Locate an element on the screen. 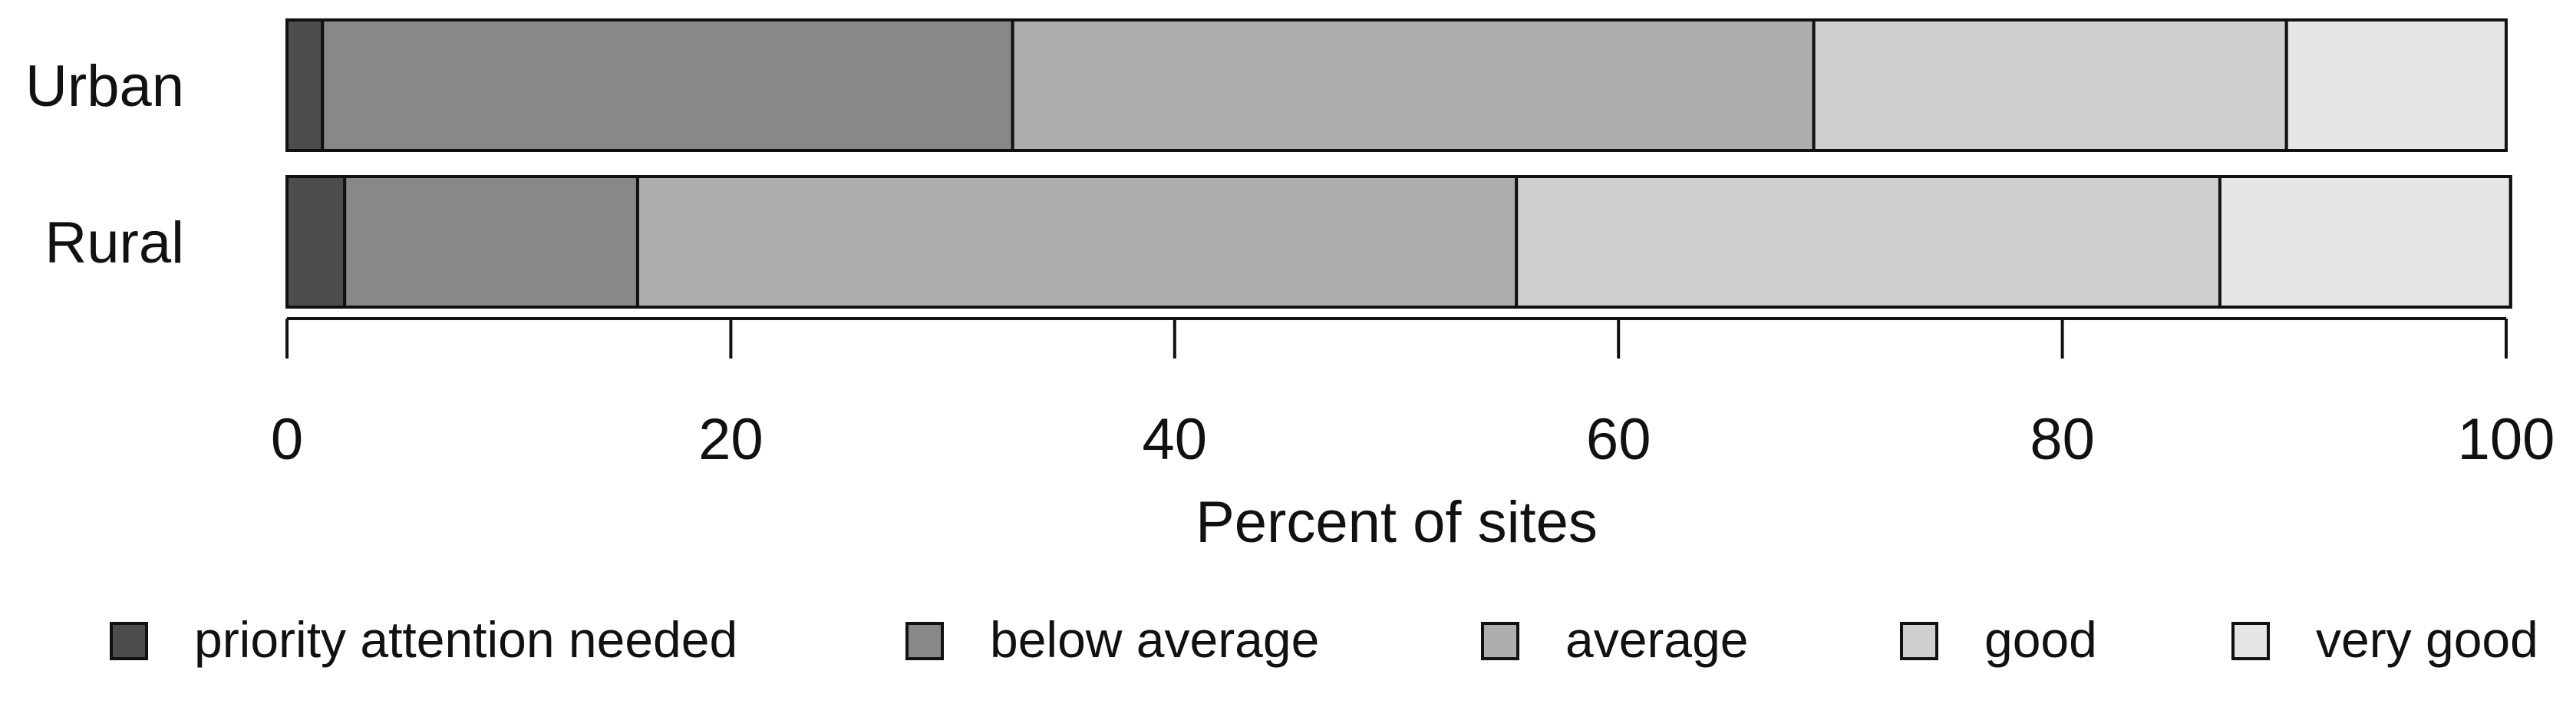 The height and width of the screenshot is (704, 2576). bar-rural-very-good is located at coordinates (2365, 242).